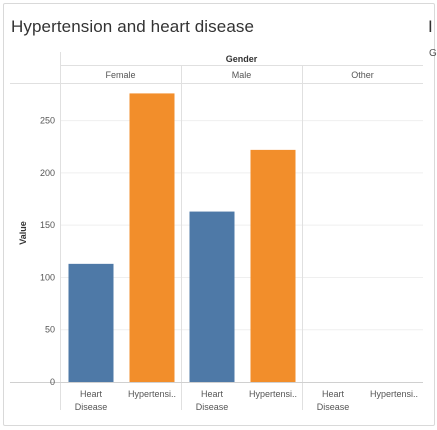  I want to click on column-header-gender: Gender, so click(242, 59).